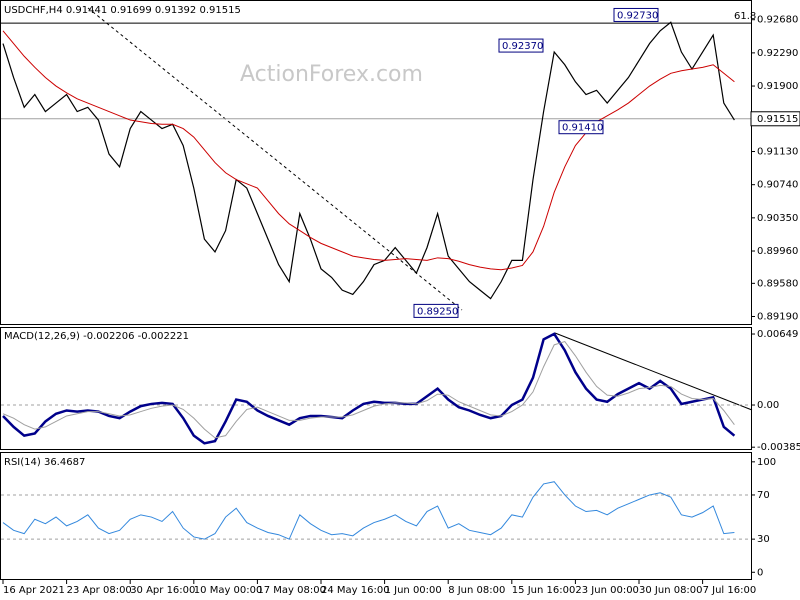 The image size is (800, 600). I want to click on y-tick-label: 0.90740, so click(777, 185).